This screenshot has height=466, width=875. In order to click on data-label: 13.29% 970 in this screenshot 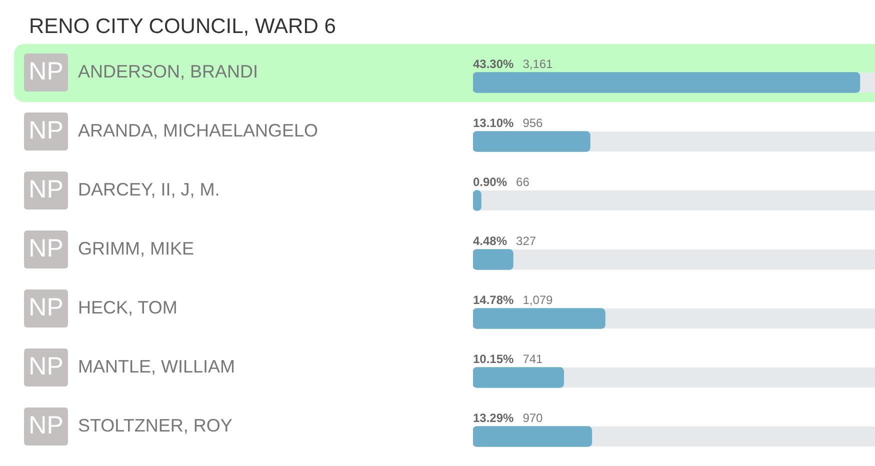, I will do `click(508, 417)`.